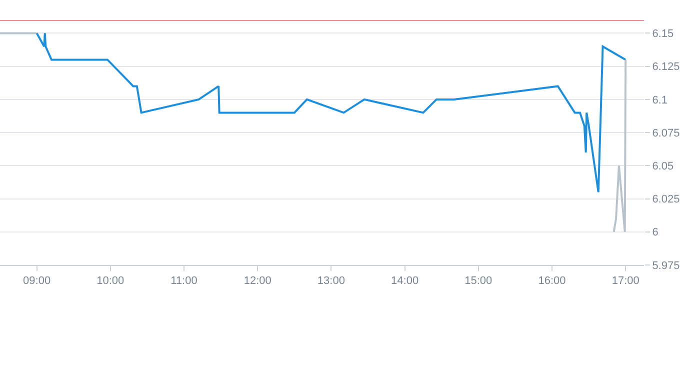 The height and width of the screenshot is (365, 693). I want to click on x-tick-label: 16:00, so click(552, 281).